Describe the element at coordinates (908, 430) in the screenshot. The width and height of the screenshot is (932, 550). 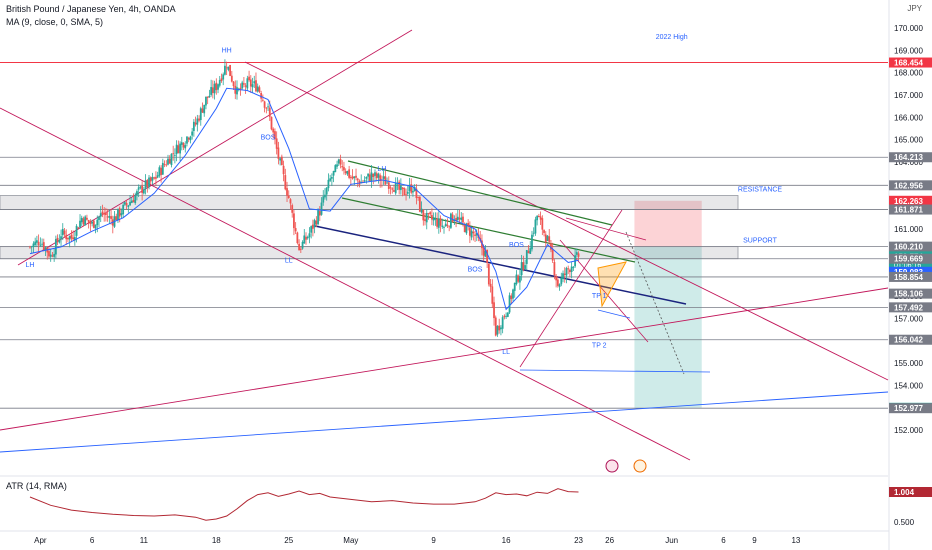
I see `price-tick-label: 152.000` at that location.